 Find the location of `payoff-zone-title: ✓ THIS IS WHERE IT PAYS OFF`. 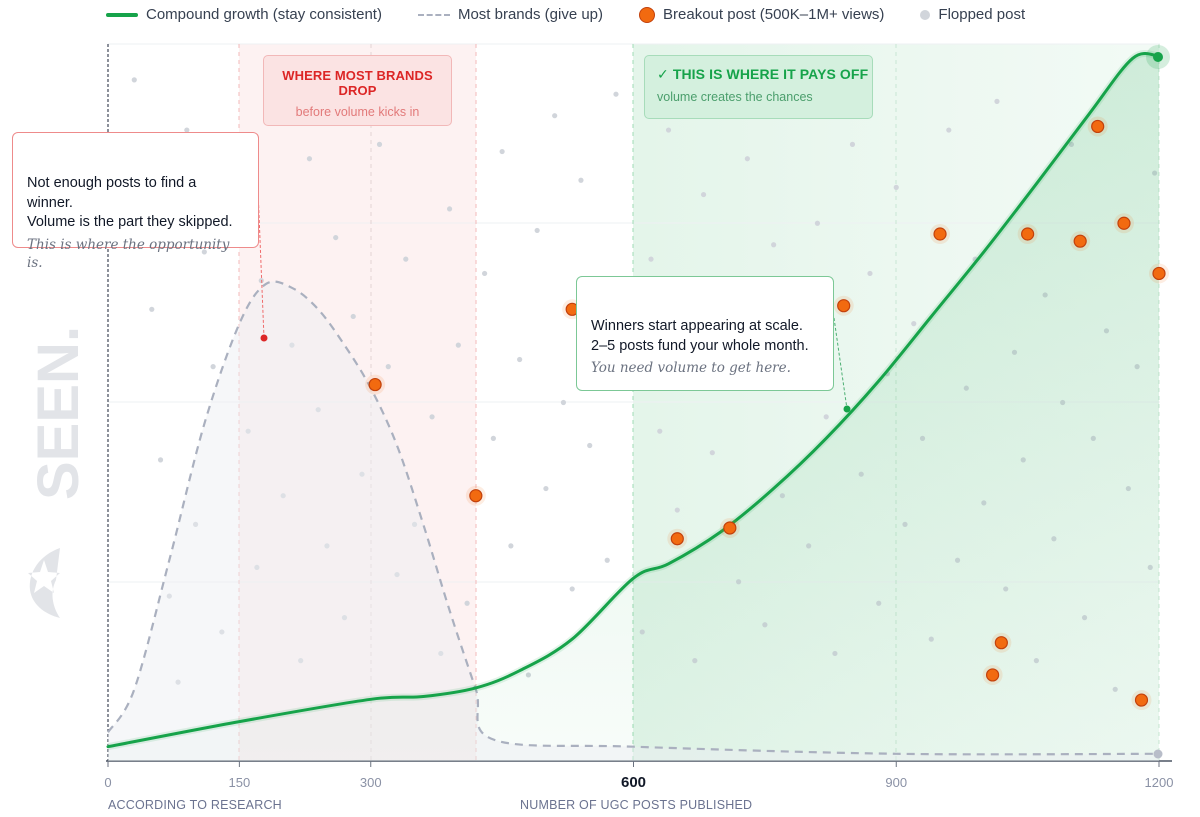

payoff-zone-title: ✓ THIS IS WHERE IT PAYS OFF is located at coordinates (763, 74).